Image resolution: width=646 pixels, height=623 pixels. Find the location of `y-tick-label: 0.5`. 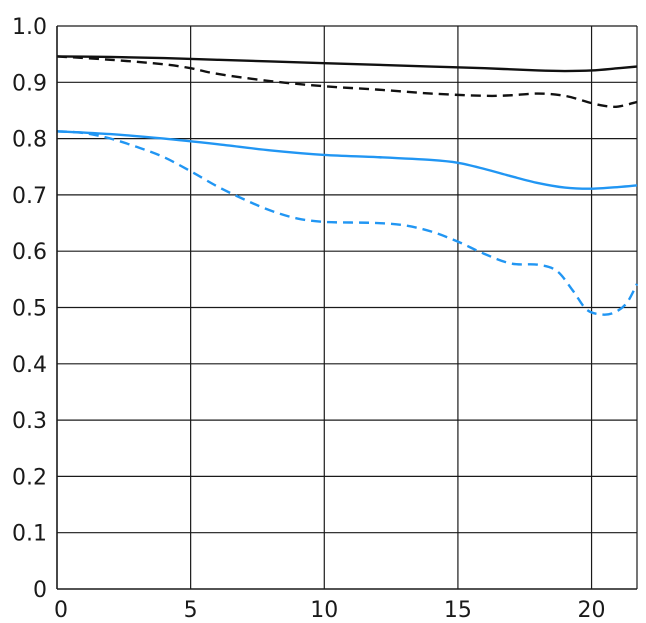

y-tick-label: 0.5 is located at coordinates (29, 309).